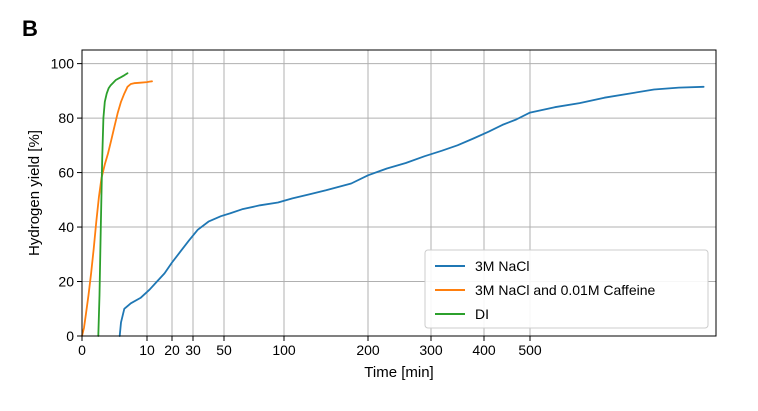 The height and width of the screenshot is (411, 758). Describe the element at coordinates (368, 350) in the screenshot. I see `x-tick-label: 200` at that location.